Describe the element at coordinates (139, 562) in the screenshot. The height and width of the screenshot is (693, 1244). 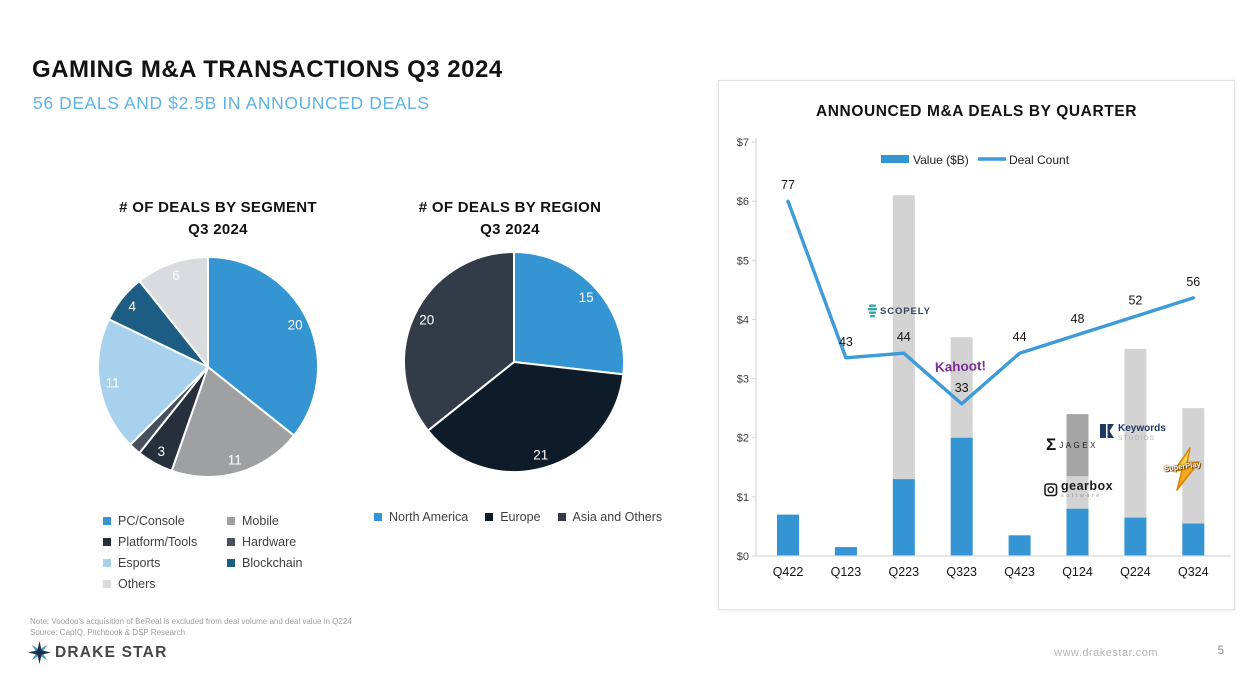
I see `legend-label: Esports` at that location.